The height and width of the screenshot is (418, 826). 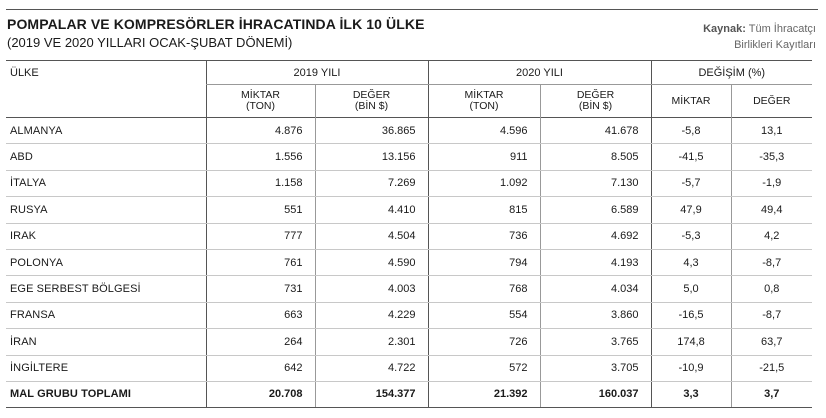 What do you see at coordinates (771, 289) in the screenshot?
I see `cell-change-deger: 0,8` at bounding box center [771, 289].